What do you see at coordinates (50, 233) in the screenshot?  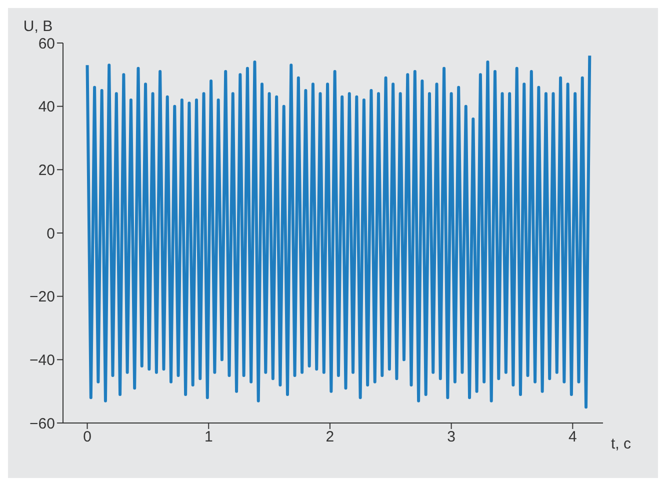 I see `y-tick-label: 0` at bounding box center [50, 233].